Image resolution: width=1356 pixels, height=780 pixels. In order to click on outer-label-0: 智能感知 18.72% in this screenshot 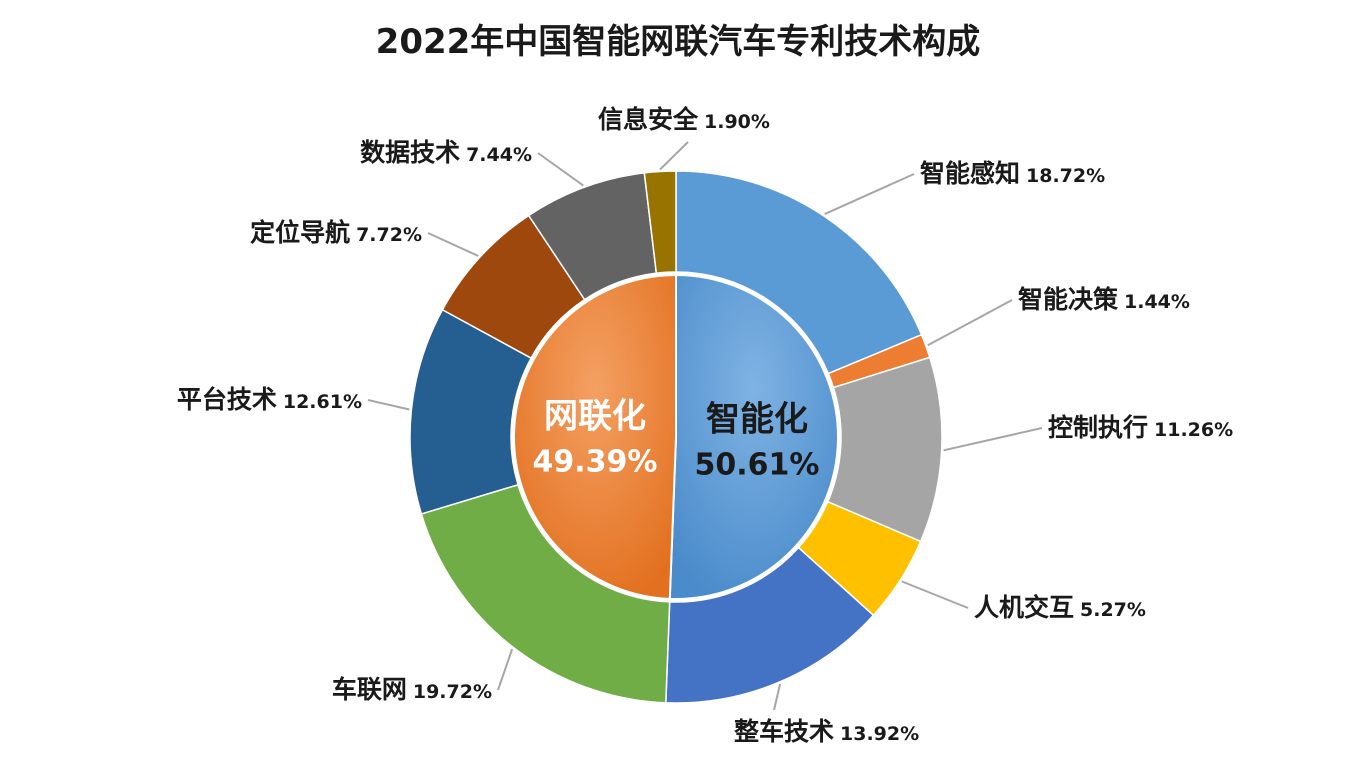, I will do `click(1012, 173)`.